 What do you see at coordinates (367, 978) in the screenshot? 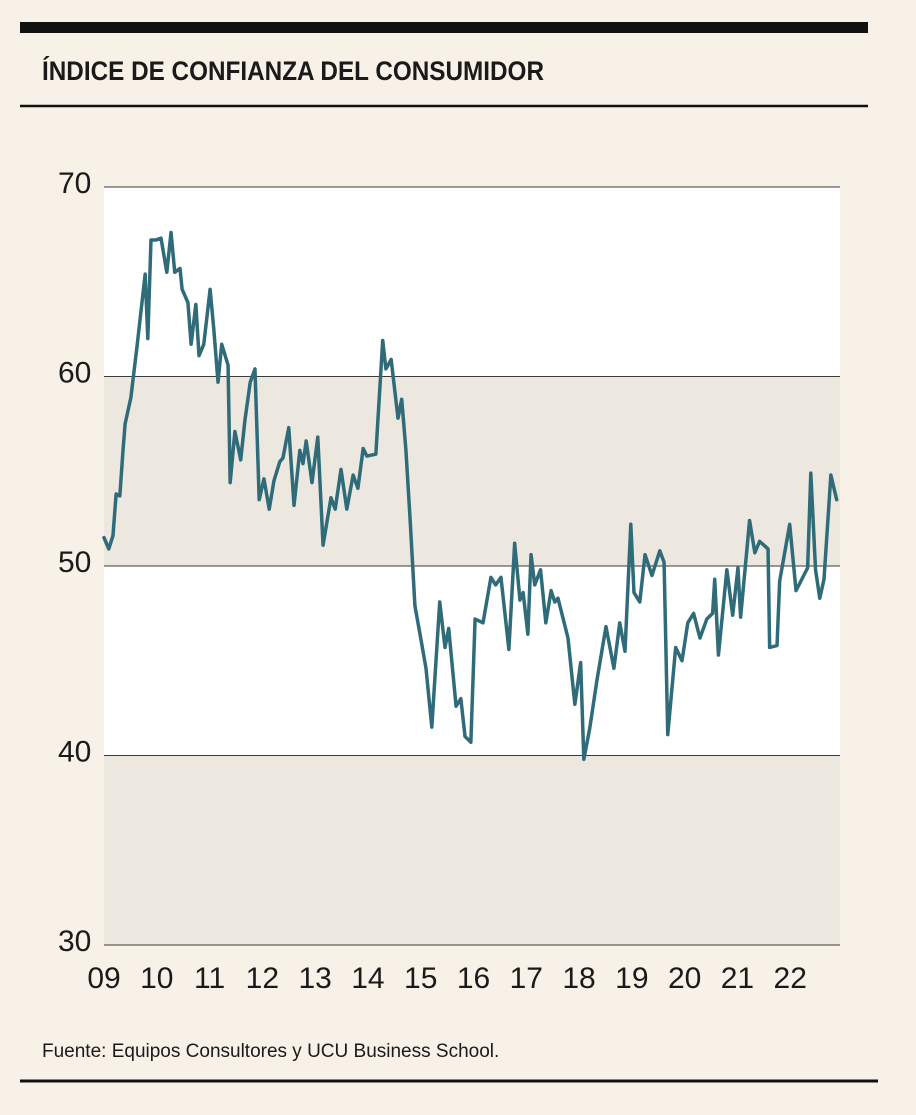
I see `x-tick-label: 14` at bounding box center [367, 978].